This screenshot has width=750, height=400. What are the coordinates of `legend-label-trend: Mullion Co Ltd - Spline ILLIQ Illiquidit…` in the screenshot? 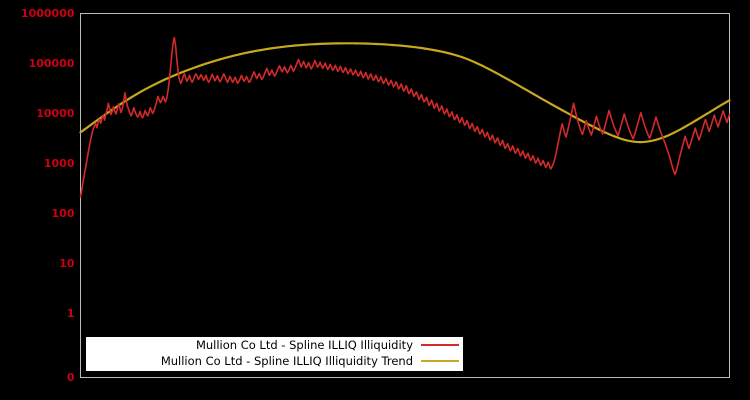 It's located at (286, 361).